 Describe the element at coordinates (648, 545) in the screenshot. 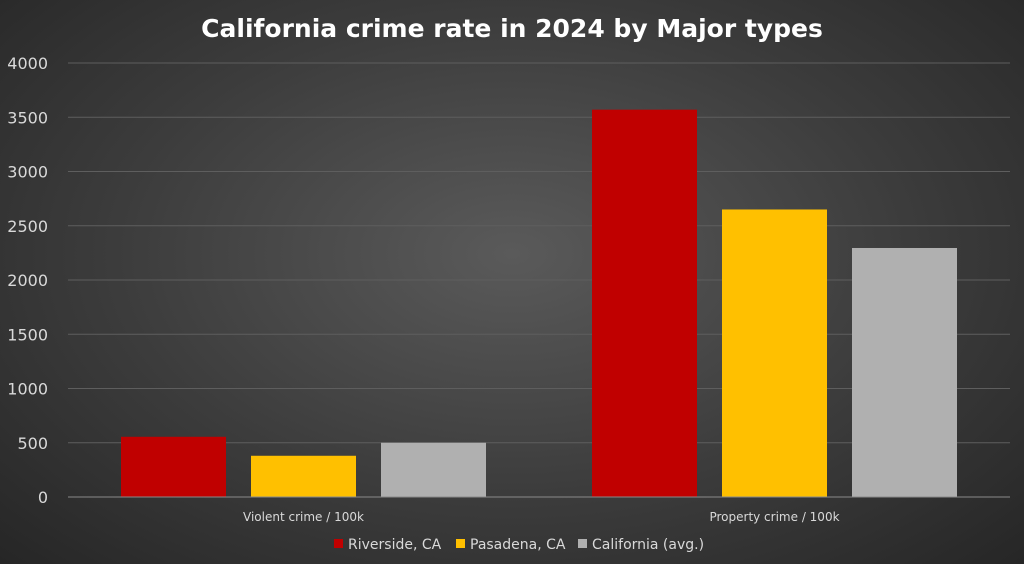

I see `legend-label: California (avg.)` at that location.